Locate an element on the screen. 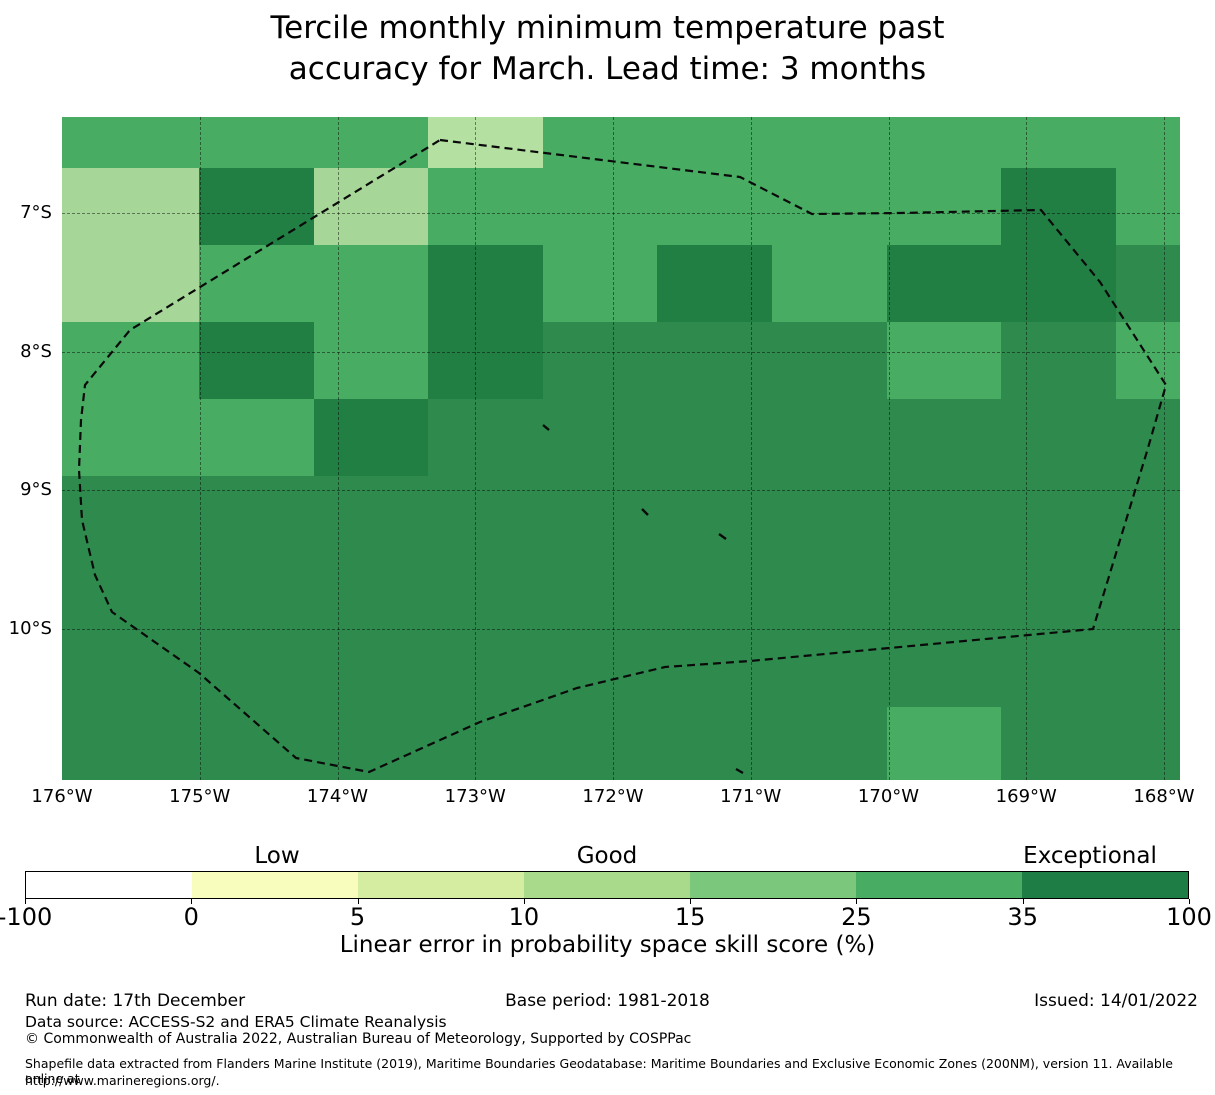 The image size is (1215, 1095). issued-date-text: Issued: 14/01/2022 is located at coordinates (1116, 1001).